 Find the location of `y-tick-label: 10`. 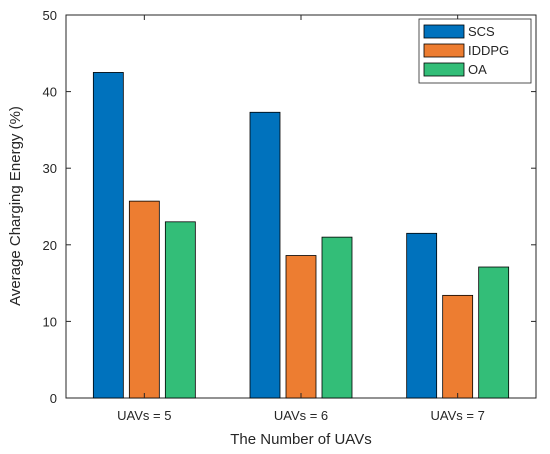

y-tick-label: 10 is located at coordinates (50, 321).